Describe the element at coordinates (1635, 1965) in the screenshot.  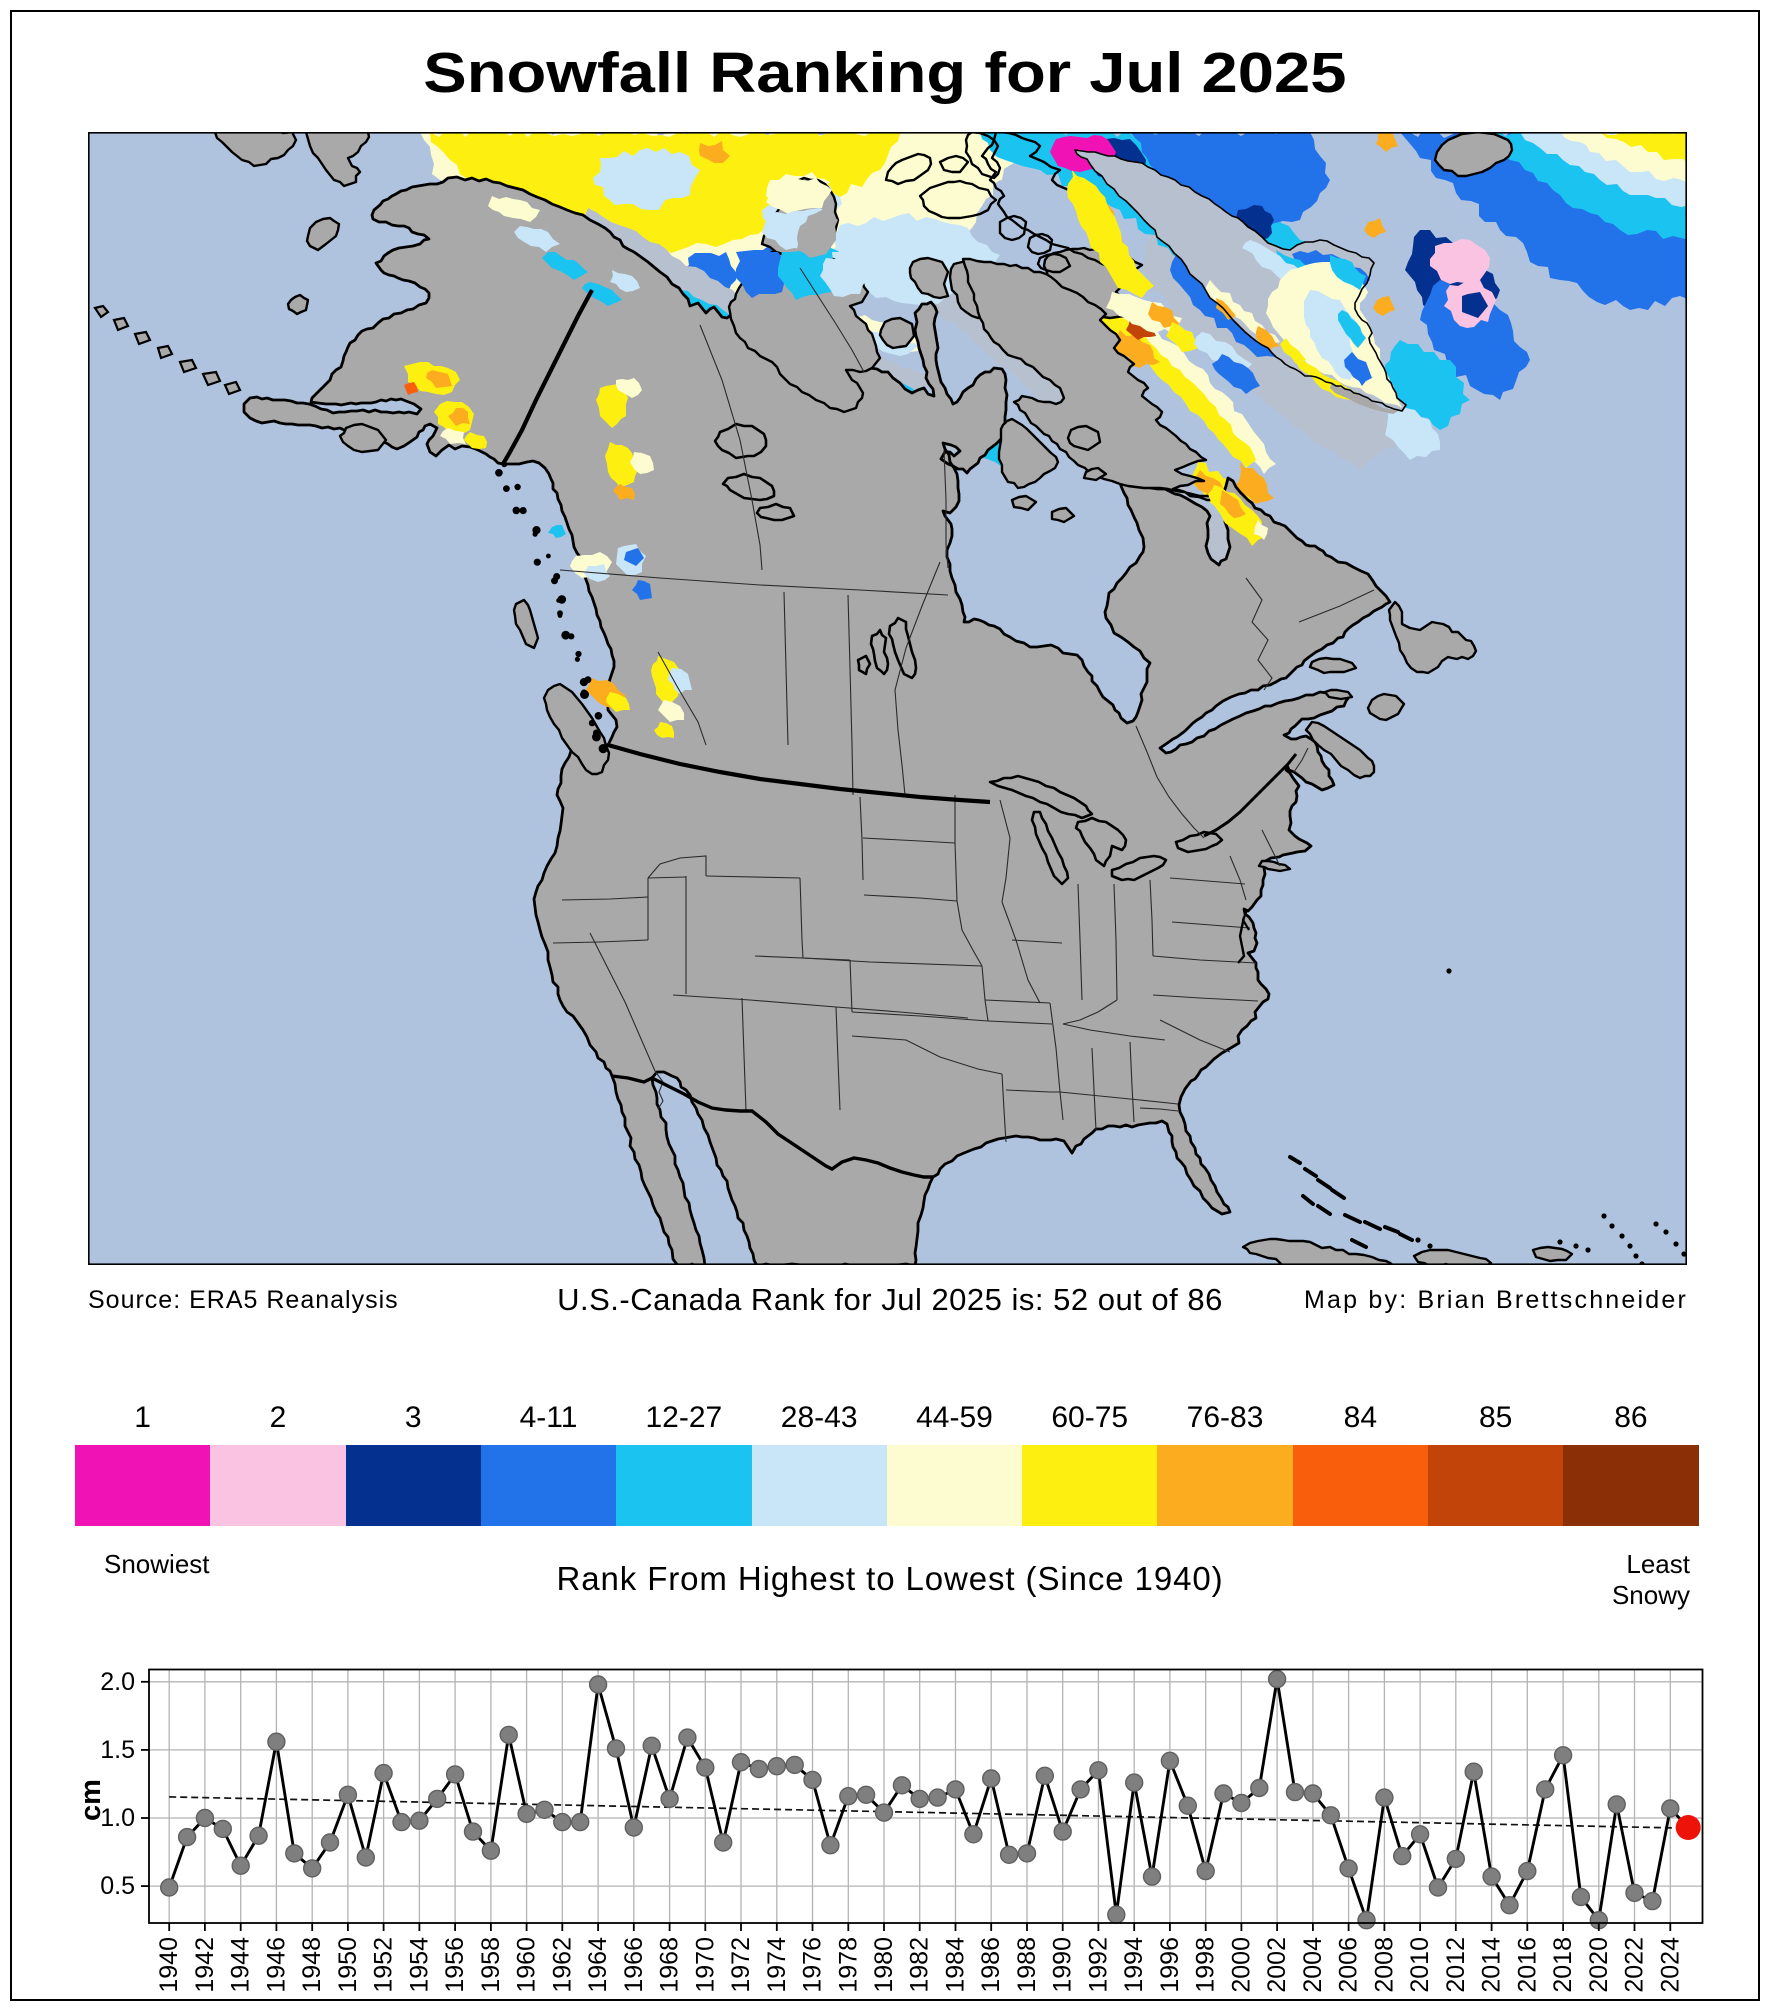
I see `svg-text: 2022` at that location.